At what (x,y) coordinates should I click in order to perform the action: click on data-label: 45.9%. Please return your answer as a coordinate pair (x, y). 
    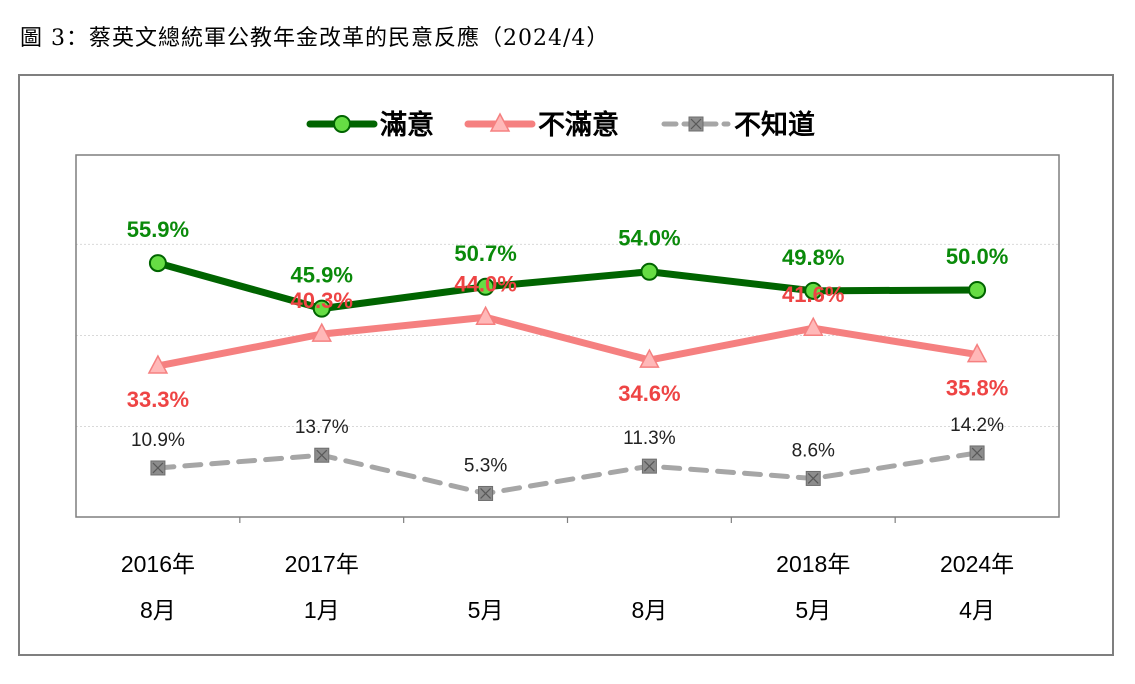
    Looking at the image, I should click on (322, 275).